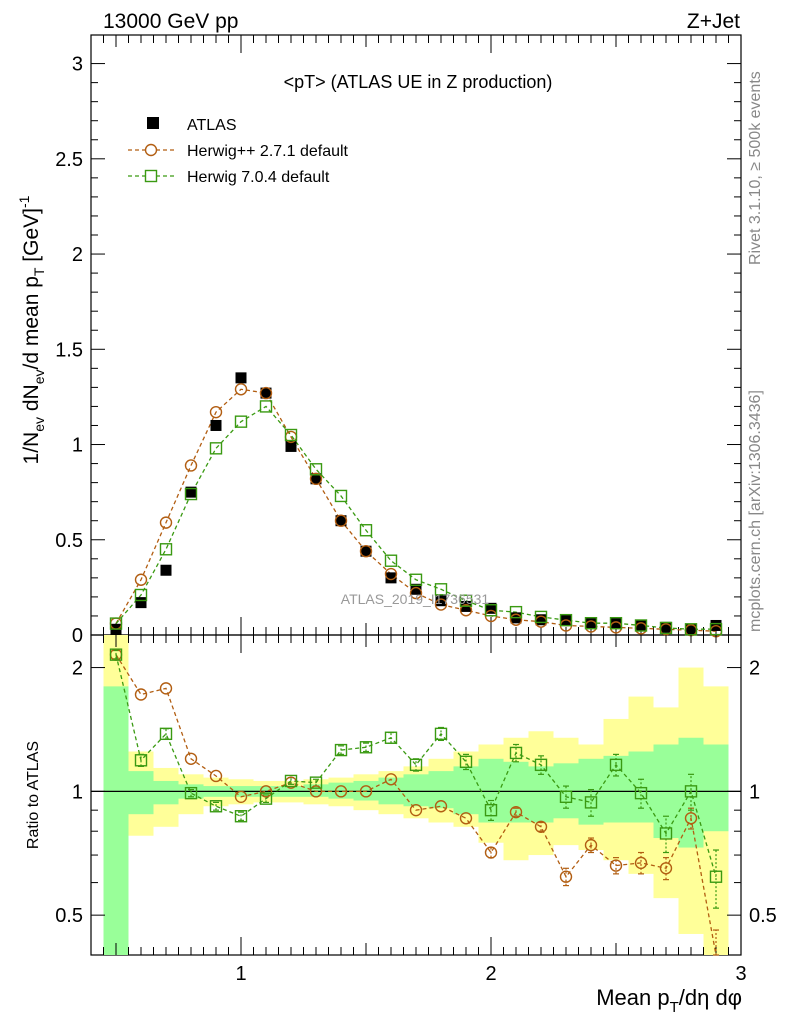  I want to click on legend-herwigpp-marker, so click(151, 150).